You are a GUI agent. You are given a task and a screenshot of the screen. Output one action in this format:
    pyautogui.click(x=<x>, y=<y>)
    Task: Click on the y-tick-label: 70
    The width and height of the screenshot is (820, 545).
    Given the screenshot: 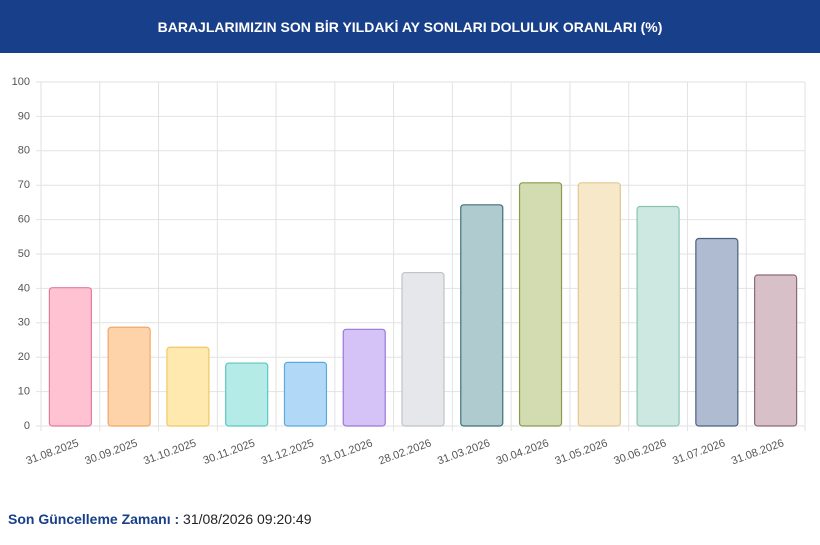 What is the action you would take?
    pyautogui.click(x=24, y=185)
    